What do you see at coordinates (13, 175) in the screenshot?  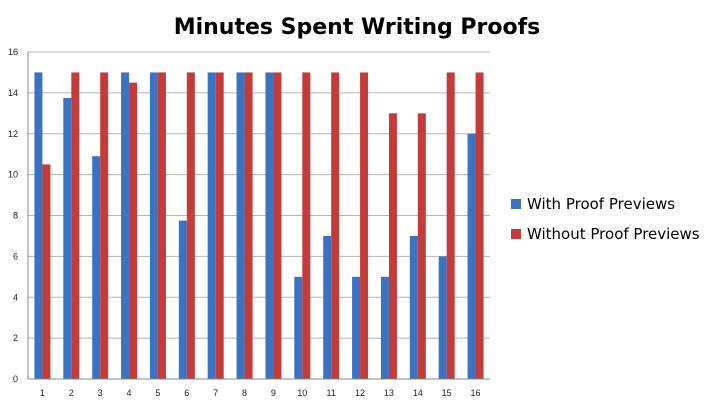 I see `y-tick-label: 10` at bounding box center [13, 175].